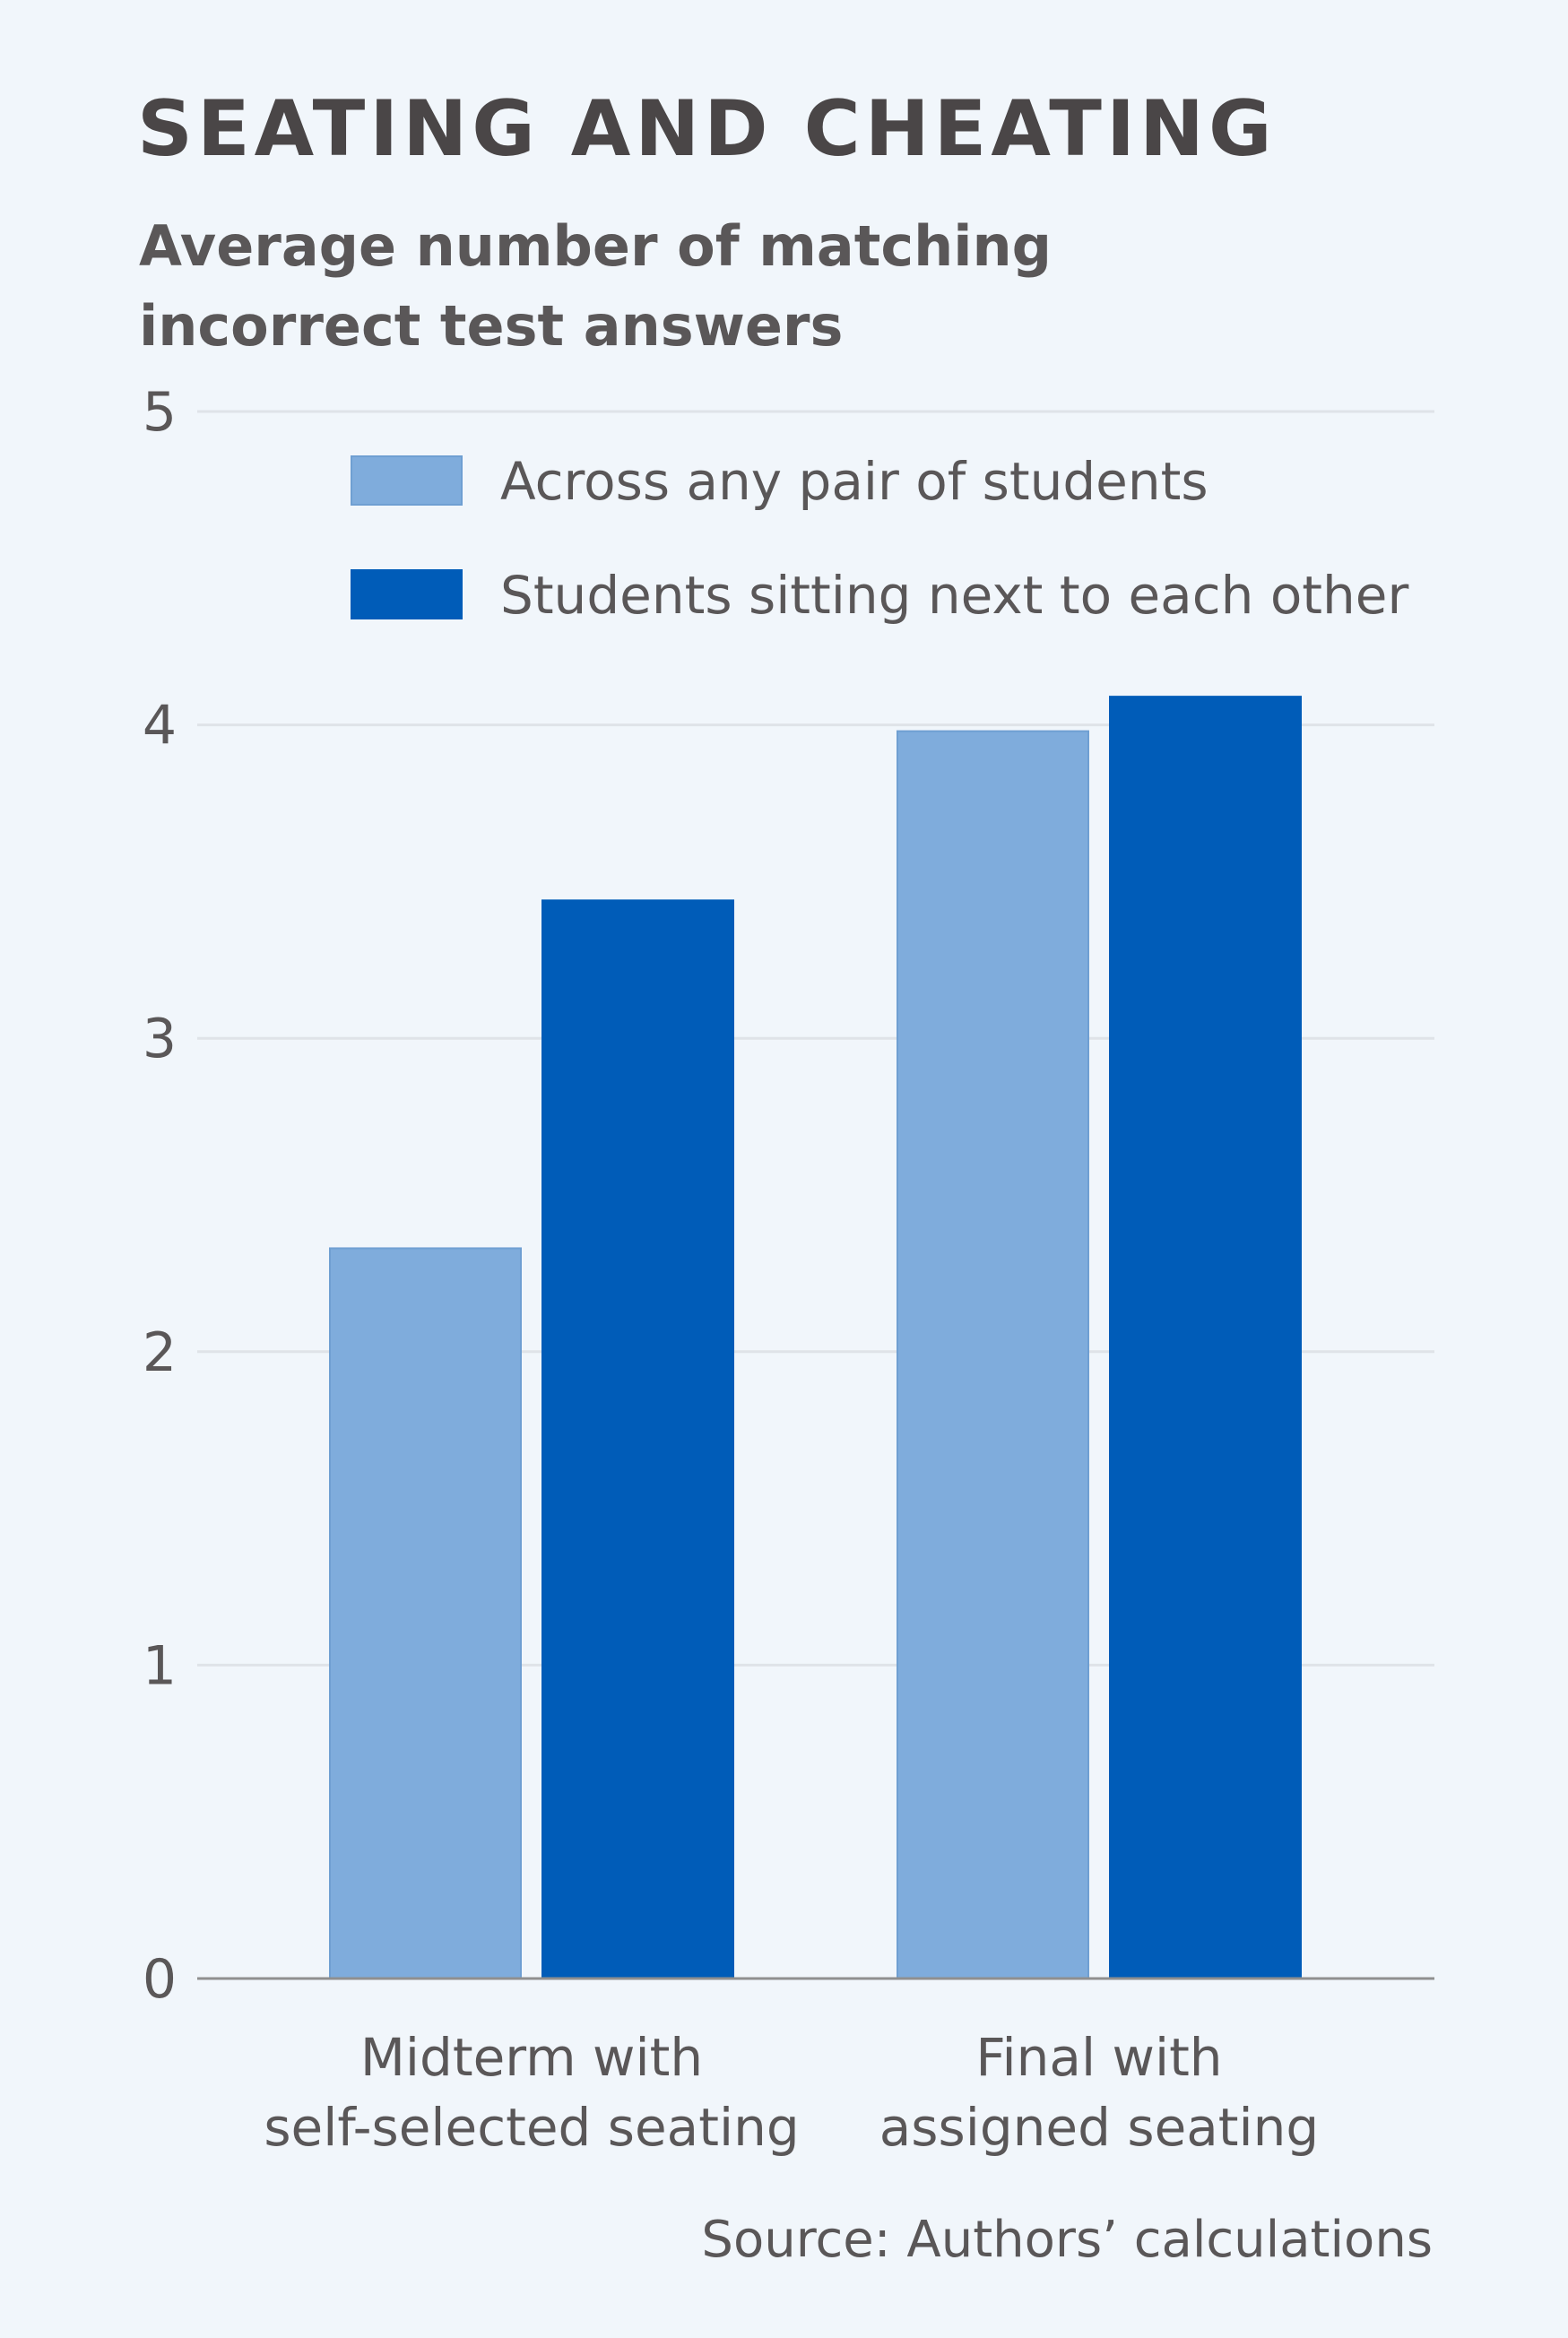 The width and height of the screenshot is (1568, 2338). What do you see at coordinates (1099, 2128) in the screenshot?
I see `x-label-2-line-2: assigned seating` at bounding box center [1099, 2128].